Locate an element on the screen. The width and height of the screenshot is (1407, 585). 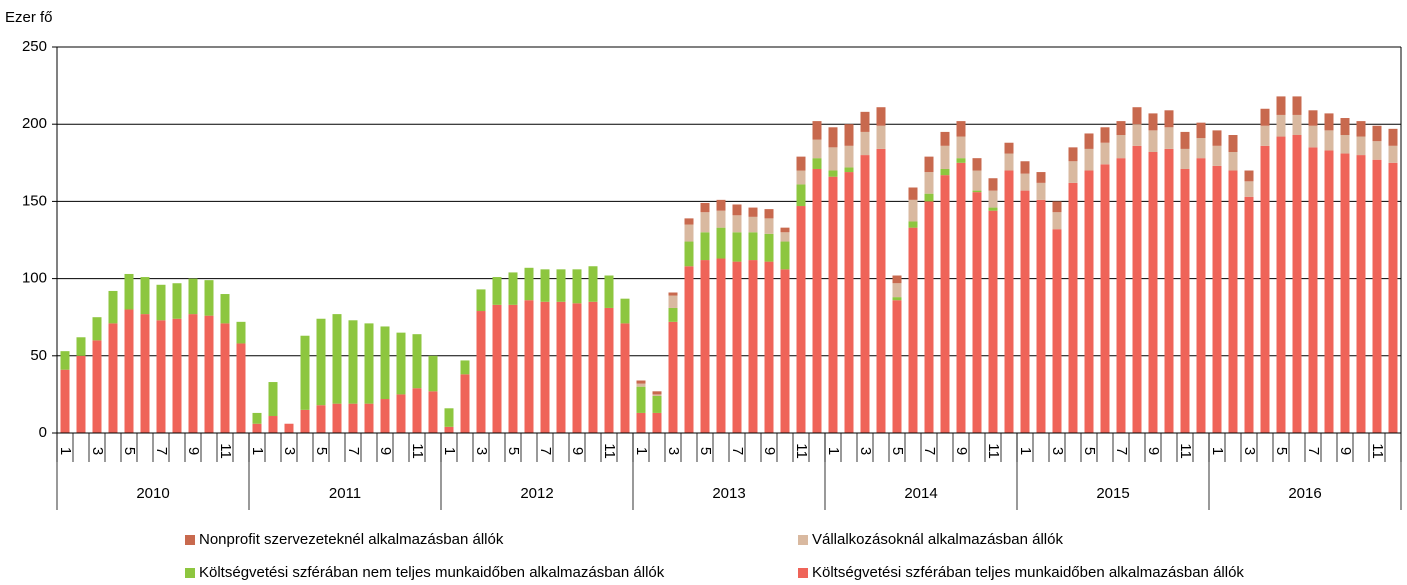
x-tick-label: 1 is located at coordinates (833, 451).